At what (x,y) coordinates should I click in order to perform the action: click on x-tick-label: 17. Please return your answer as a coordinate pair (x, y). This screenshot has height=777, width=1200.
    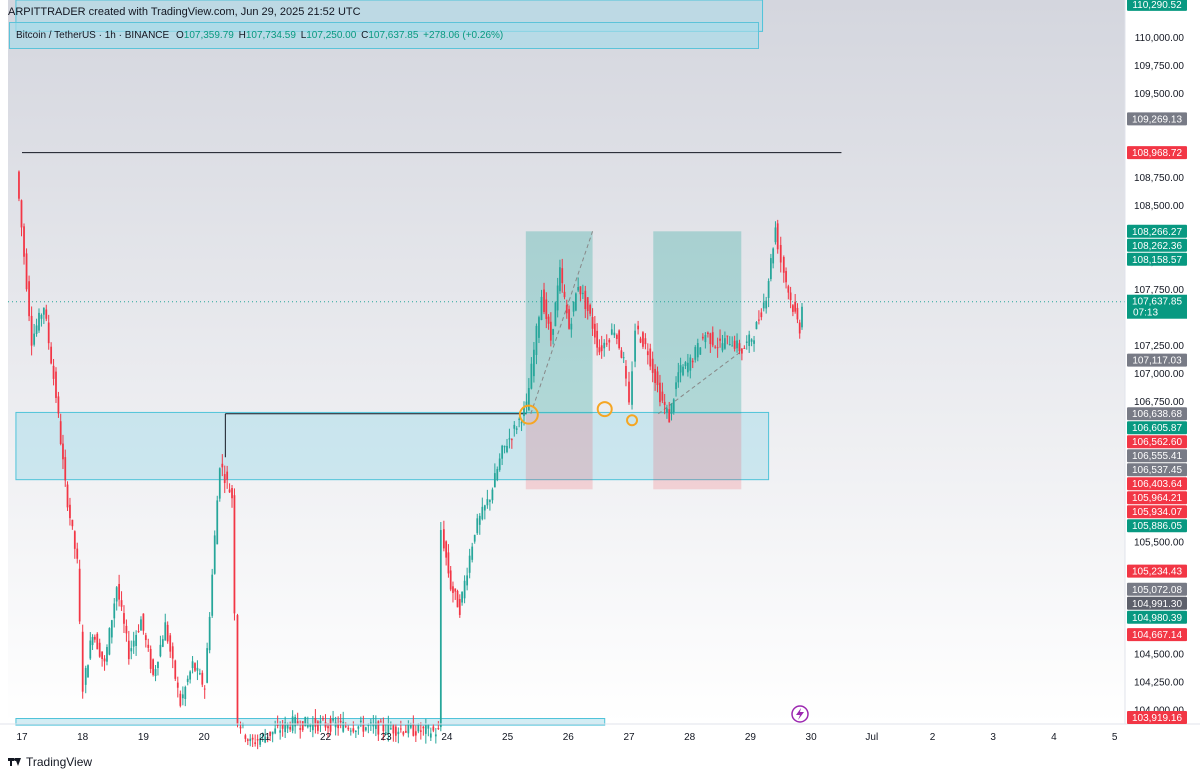
    Looking at the image, I should click on (22, 737).